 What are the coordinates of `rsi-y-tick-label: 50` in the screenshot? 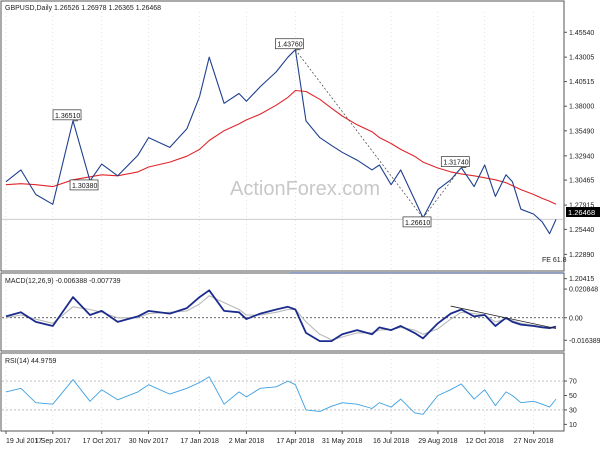 It's located at (573, 396).